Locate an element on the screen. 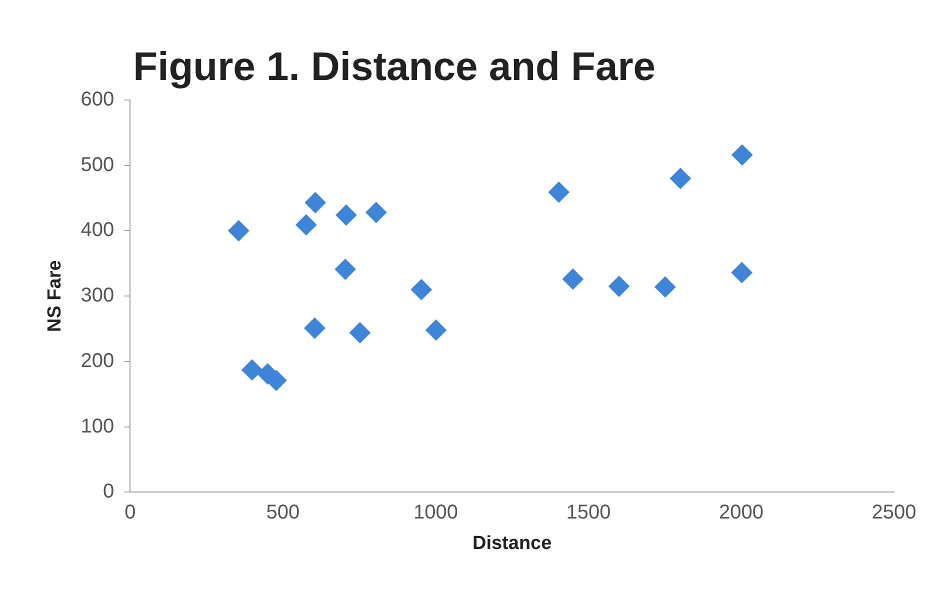 This screenshot has height=597, width=939. y-tick-label: 600 is located at coordinates (97, 99).